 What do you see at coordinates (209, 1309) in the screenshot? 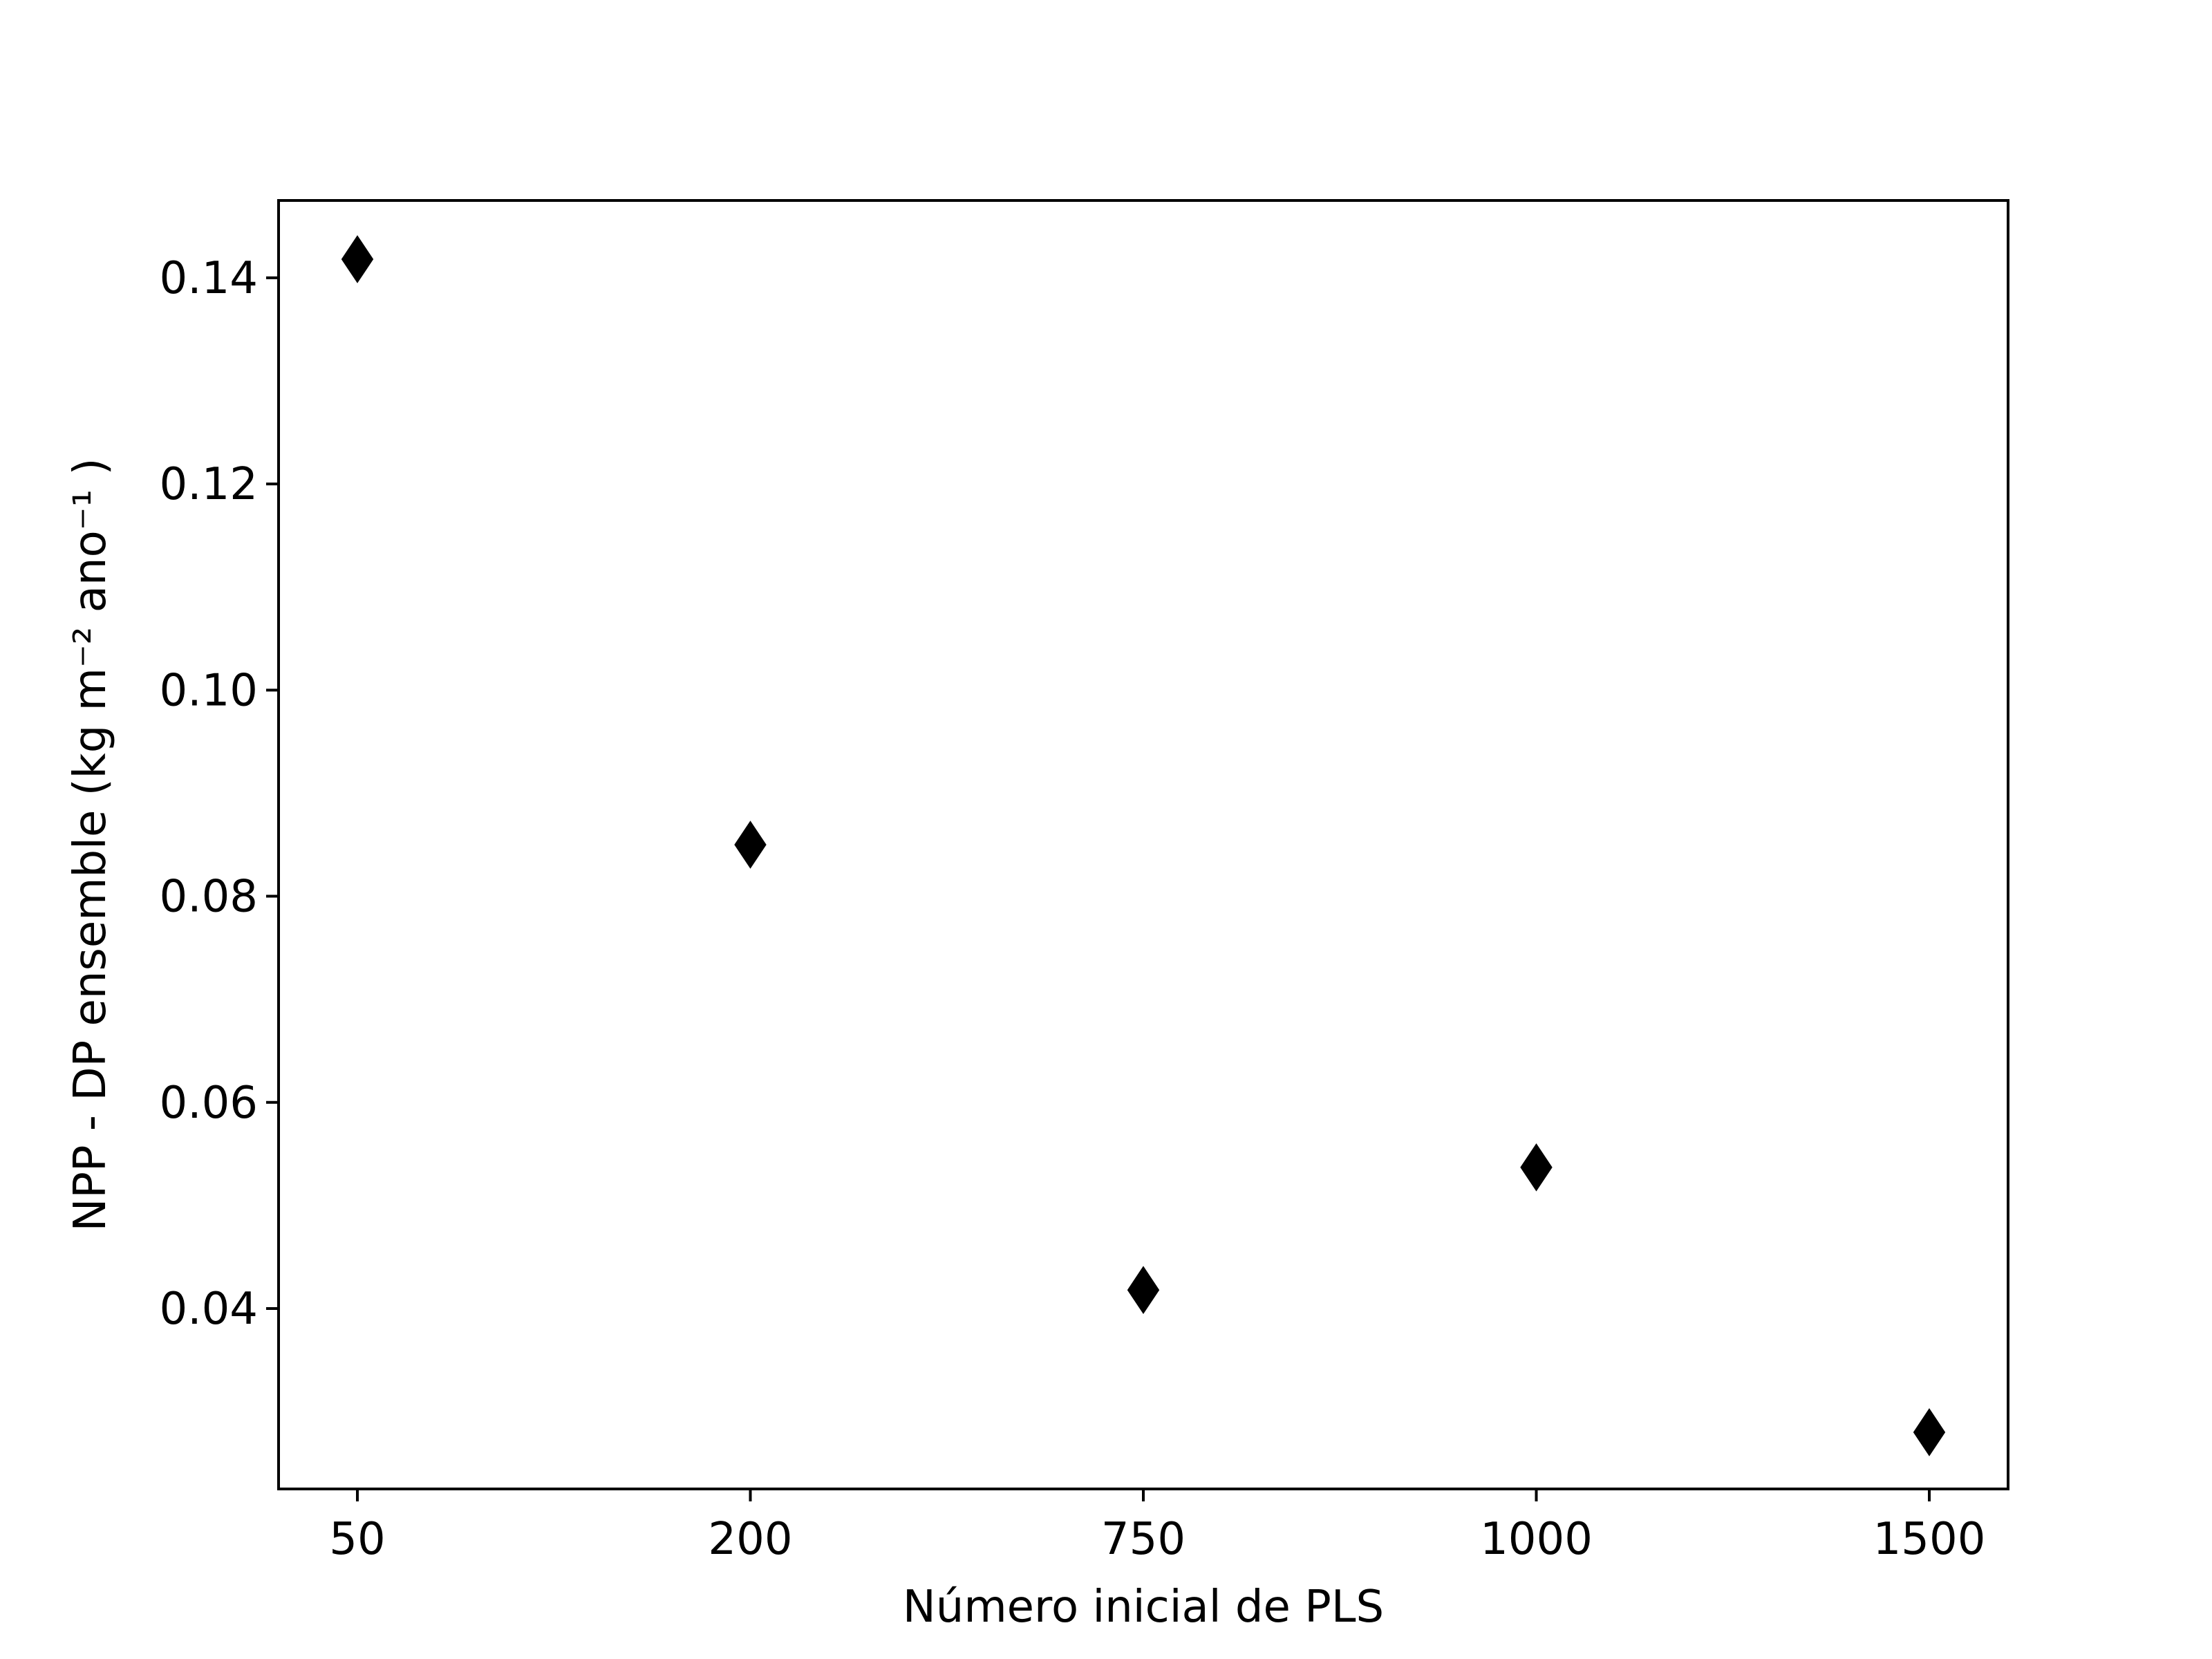
I see `y-tick-label: 0.04` at bounding box center [209, 1309].